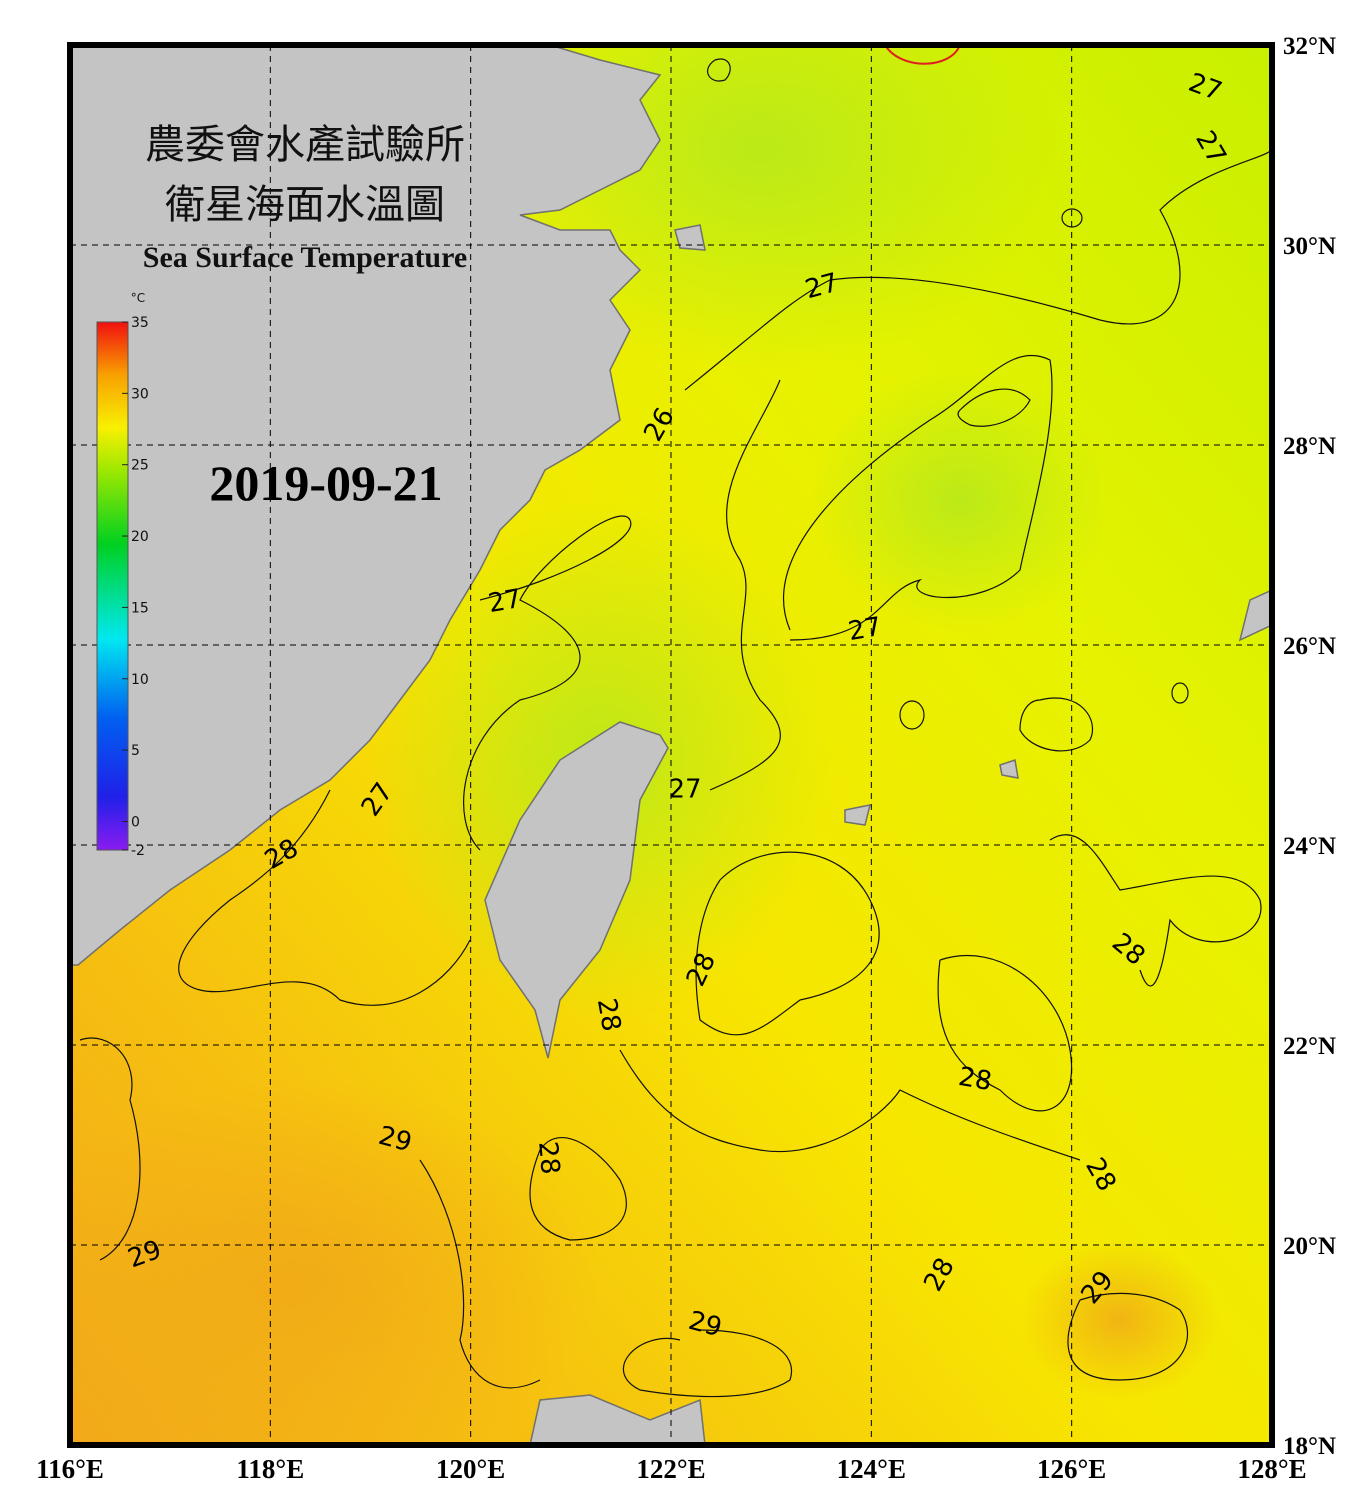 This screenshot has width=1350, height=1500. Describe the element at coordinates (325, 483) in the screenshot. I see `date: 2019-09-21` at that location.